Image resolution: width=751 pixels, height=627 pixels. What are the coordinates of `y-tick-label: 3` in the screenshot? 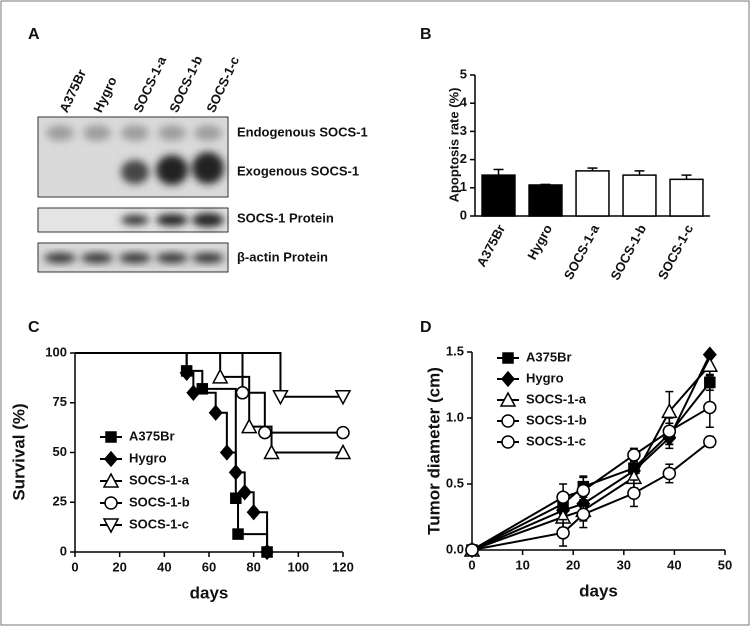 It's located at (463, 130).